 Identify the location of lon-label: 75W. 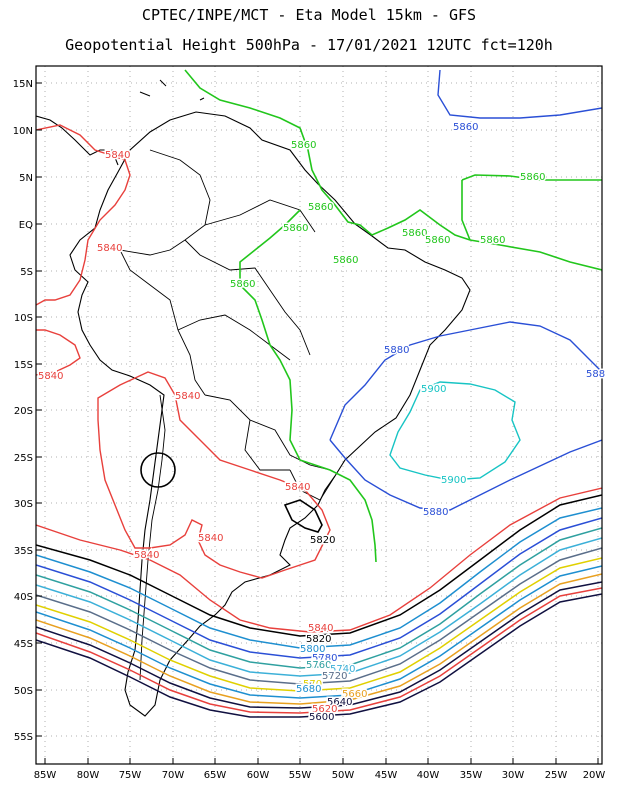
(130, 775).